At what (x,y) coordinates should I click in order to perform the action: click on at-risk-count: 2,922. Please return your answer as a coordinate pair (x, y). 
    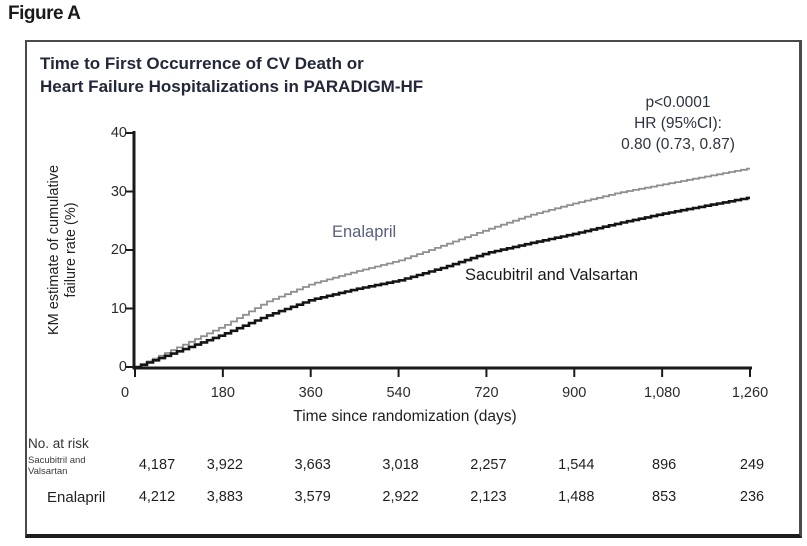
    Looking at the image, I should click on (400, 497).